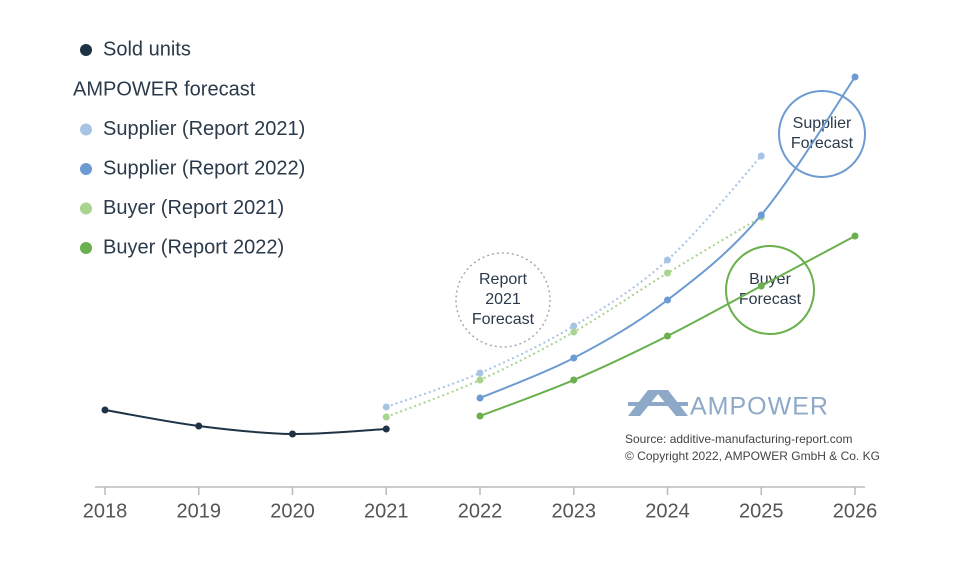  I want to click on annotation-text: Report, so click(503, 279).